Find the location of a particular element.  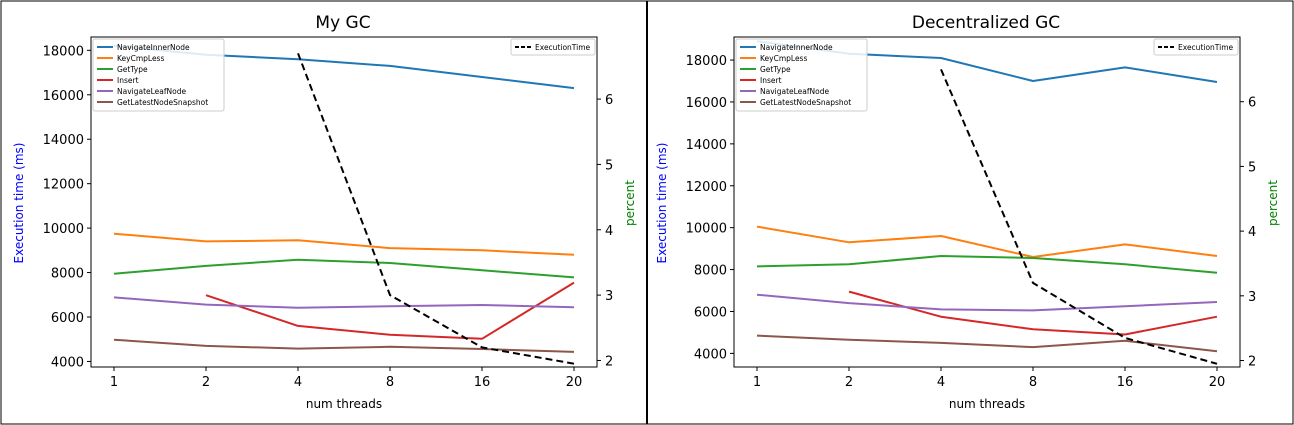

series-line-dashed is located at coordinates (1079, 217).